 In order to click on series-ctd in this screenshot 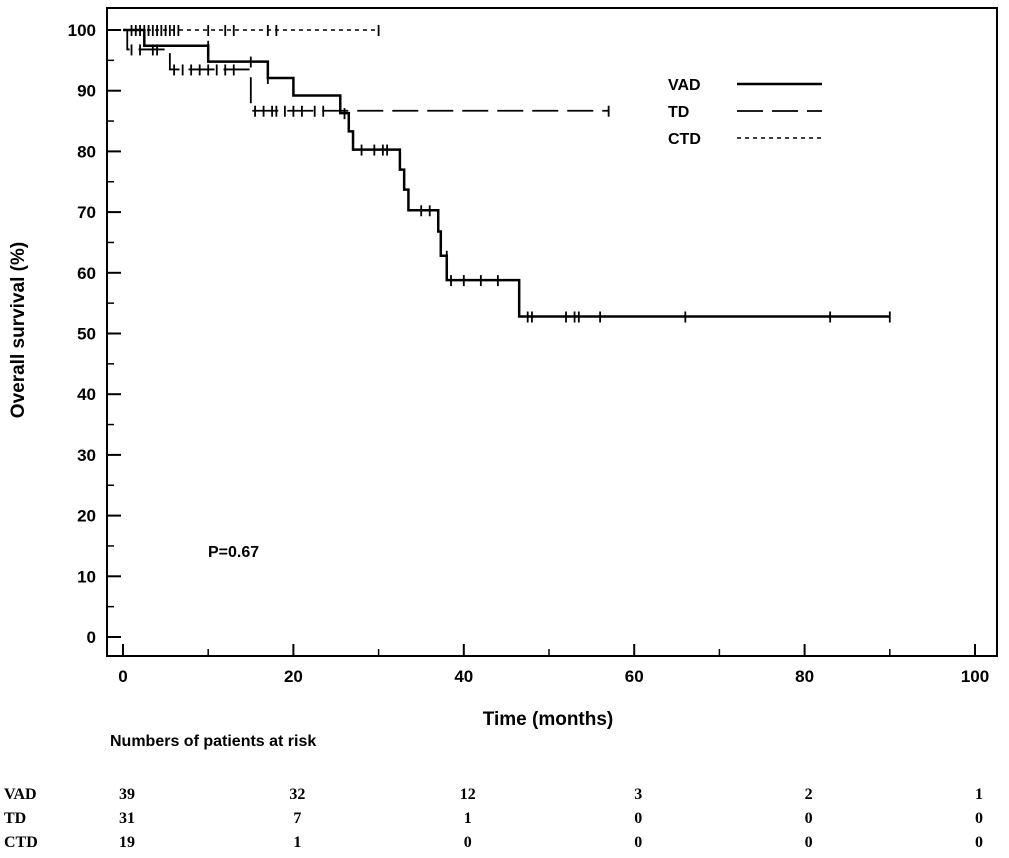, I will do `click(251, 30)`.